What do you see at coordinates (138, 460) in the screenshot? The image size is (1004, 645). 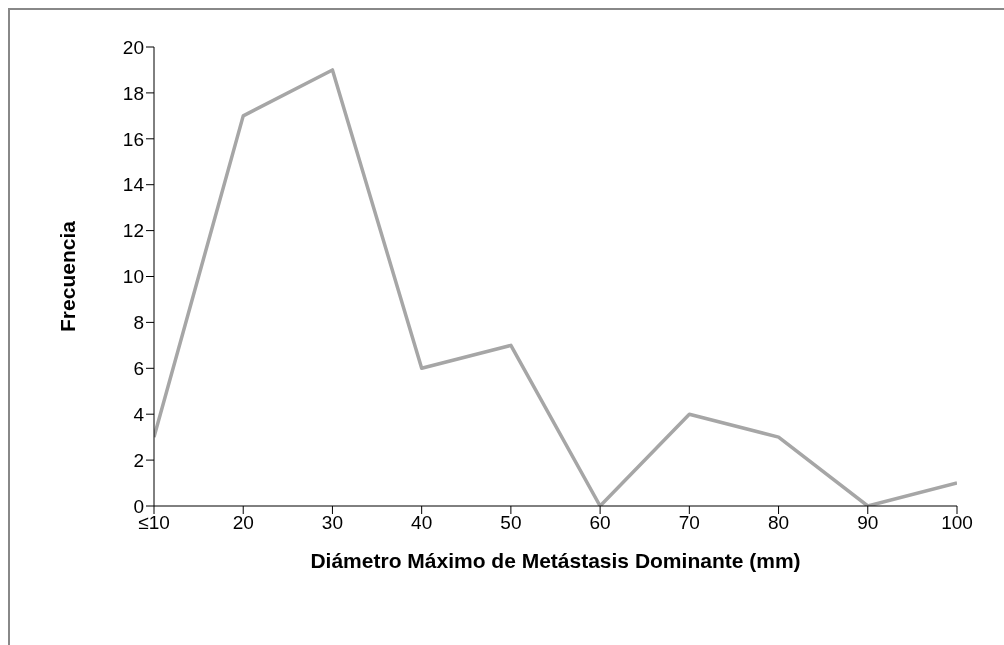 I see `y-tick-label: 2` at bounding box center [138, 460].